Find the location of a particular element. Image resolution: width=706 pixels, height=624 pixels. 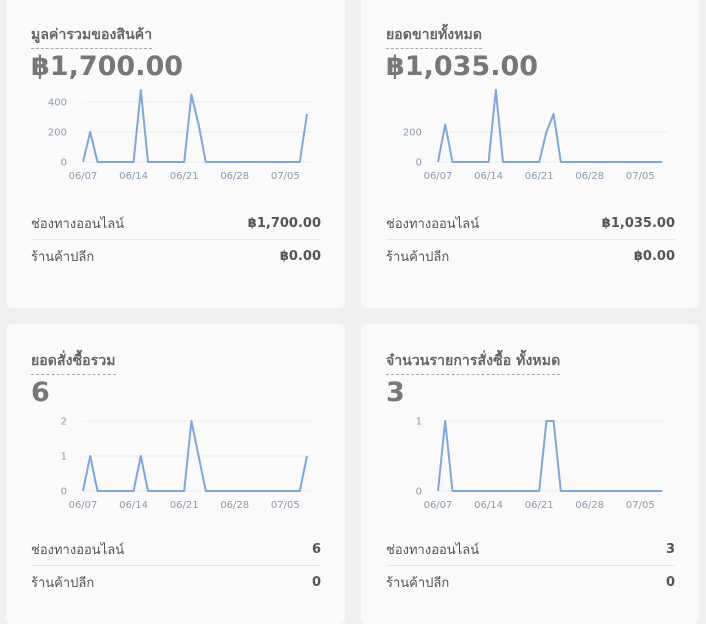

chart: 0 1 2 06/07 06/14 06/21 06/28 07/05 is located at coordinates (173, 468).